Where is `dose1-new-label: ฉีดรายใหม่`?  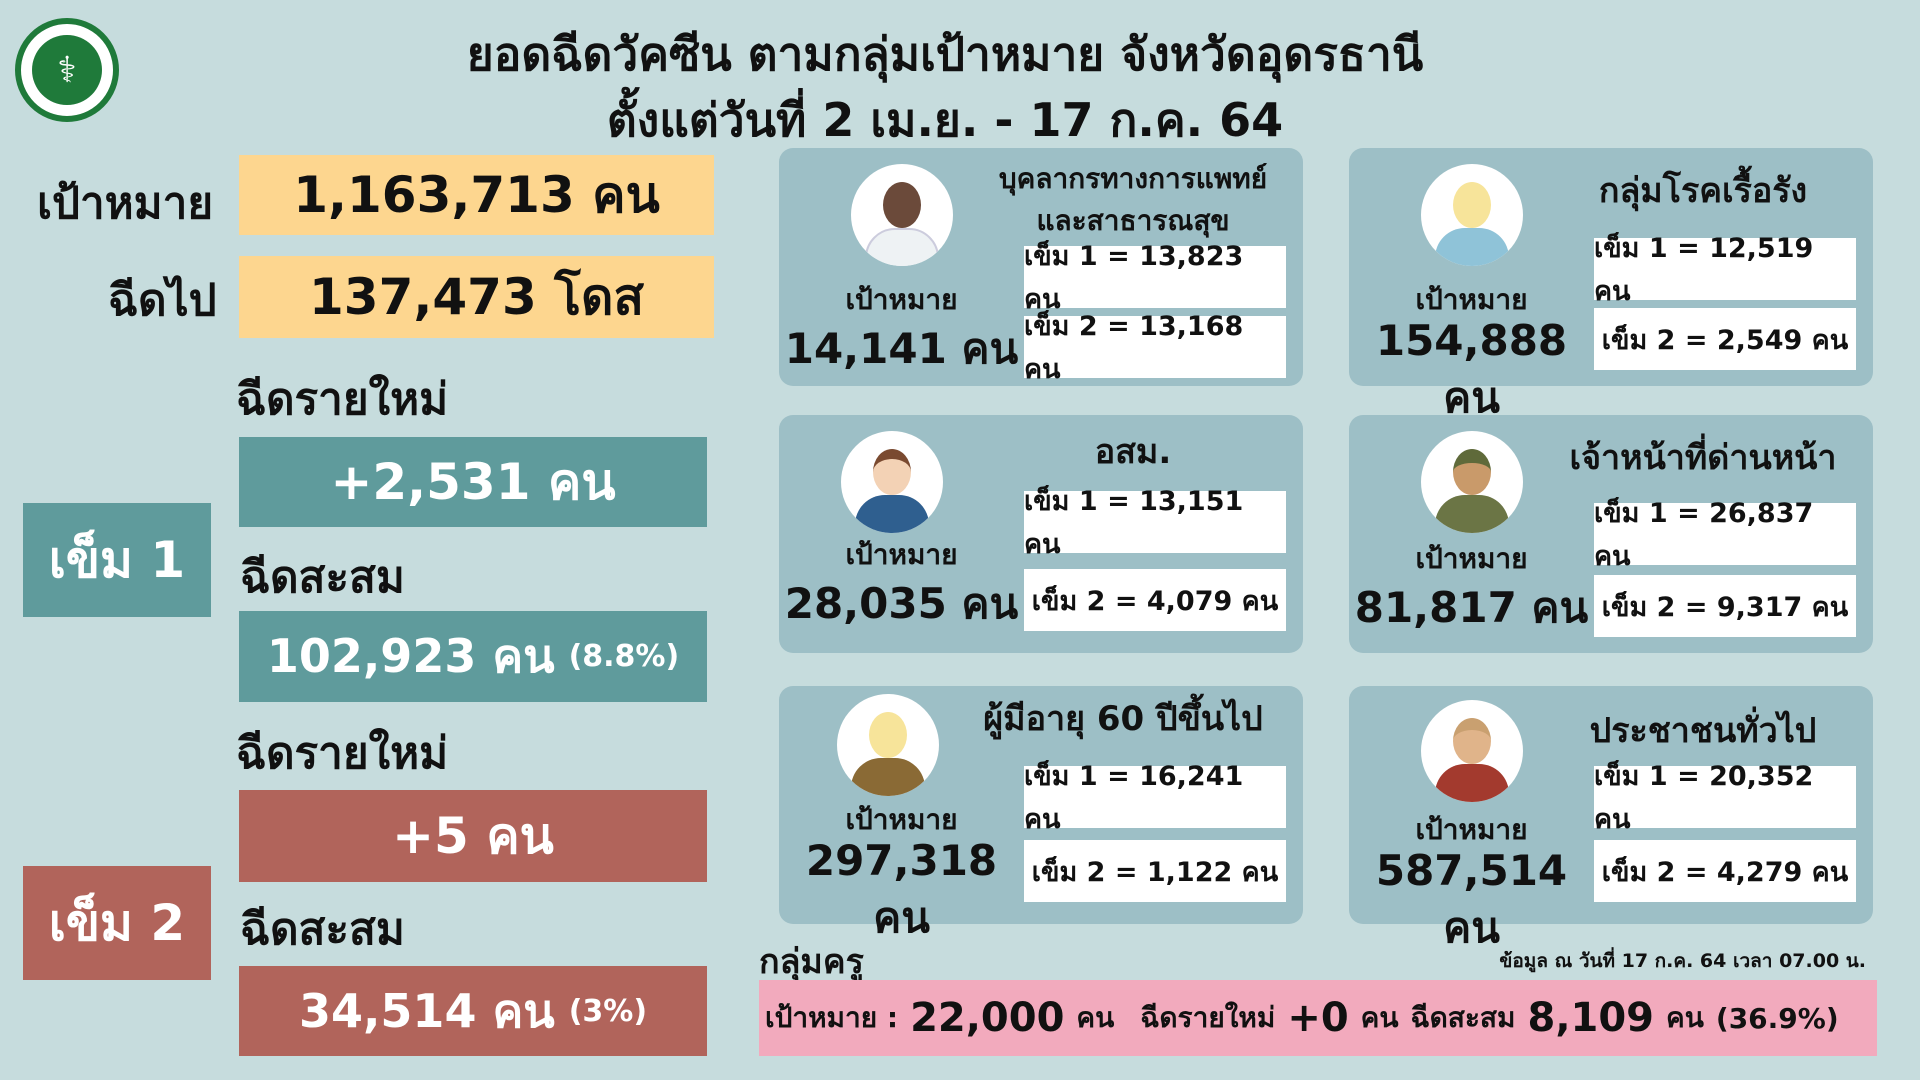
dose1-new-label: ฉีดรายใหม่ is located at coordinates (342, 399).